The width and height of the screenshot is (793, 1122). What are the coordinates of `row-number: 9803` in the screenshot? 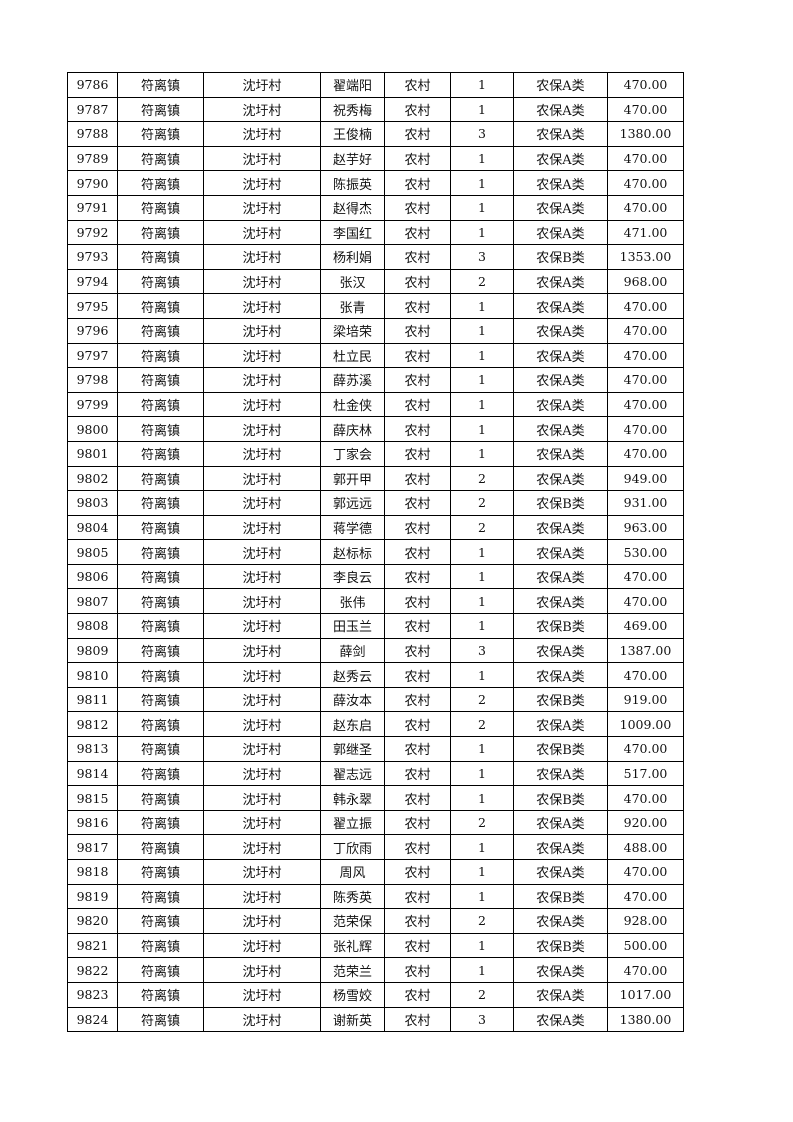 It's located at (92, 503).